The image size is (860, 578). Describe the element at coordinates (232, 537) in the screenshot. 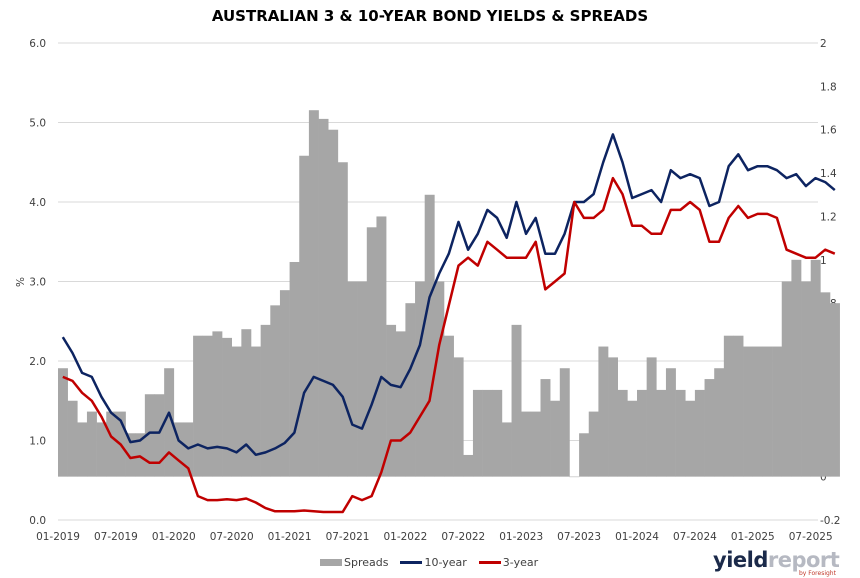

I see `x-tick-label: 07-2020` at that location.